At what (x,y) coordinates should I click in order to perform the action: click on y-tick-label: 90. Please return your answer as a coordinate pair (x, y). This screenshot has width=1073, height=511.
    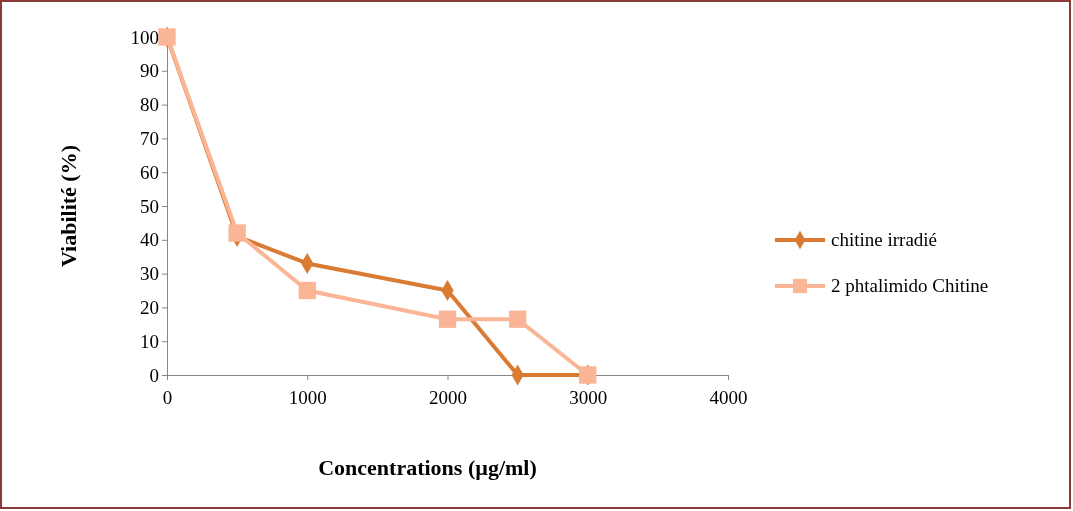
    Looking at the image, I should click on (149, 71).